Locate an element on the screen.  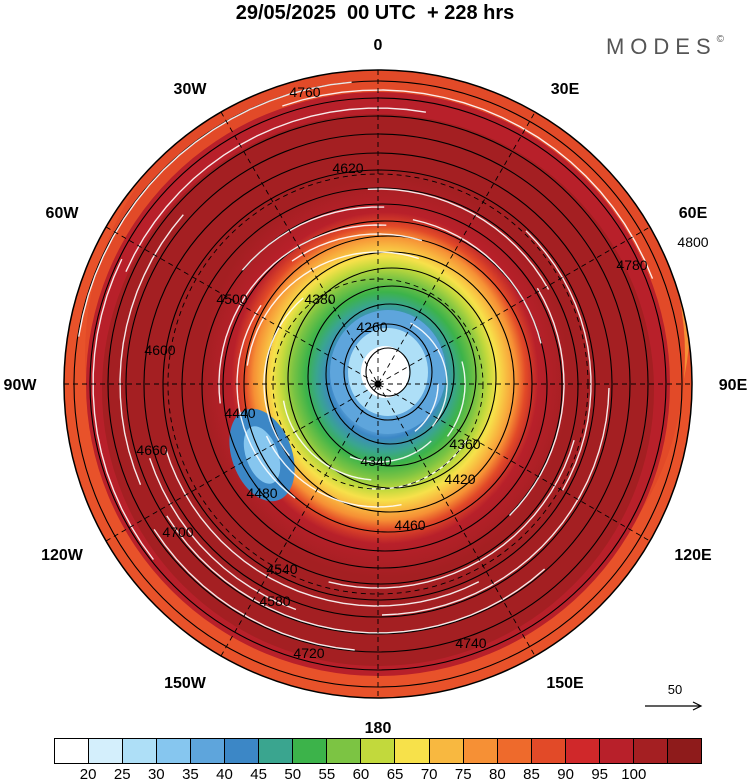
colorbar-label: 50 is located at coordinates (293, 774).